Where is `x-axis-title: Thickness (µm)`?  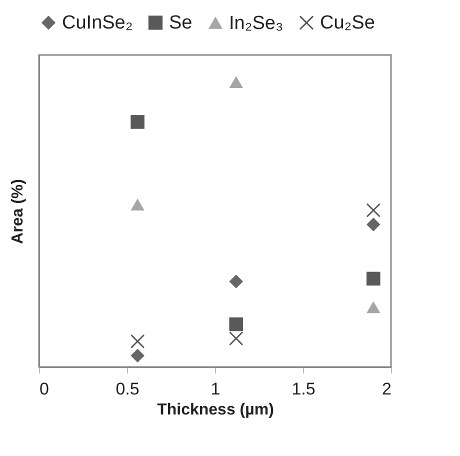 x-axis-title: Thickness (µm) is located at coordinates (215, 410).